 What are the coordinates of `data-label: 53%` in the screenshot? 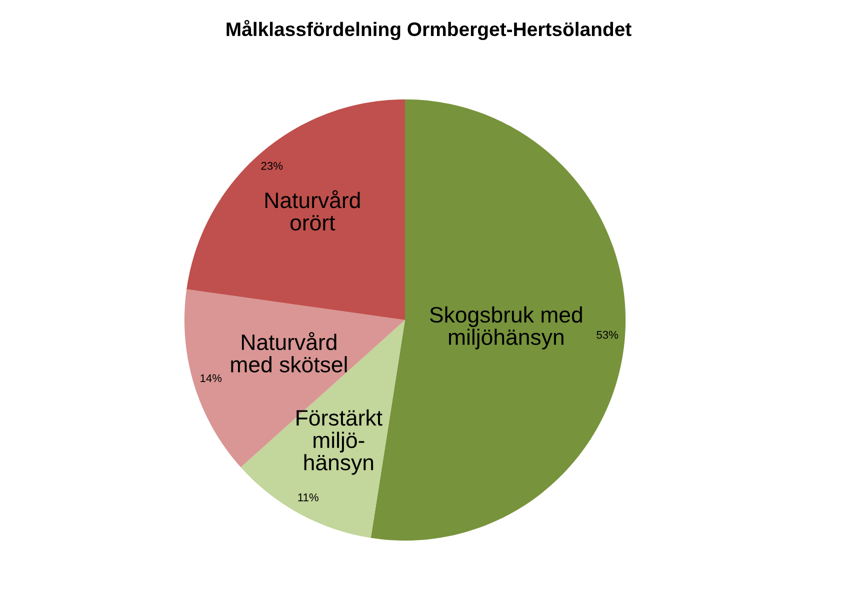 It's located at (607, 334).